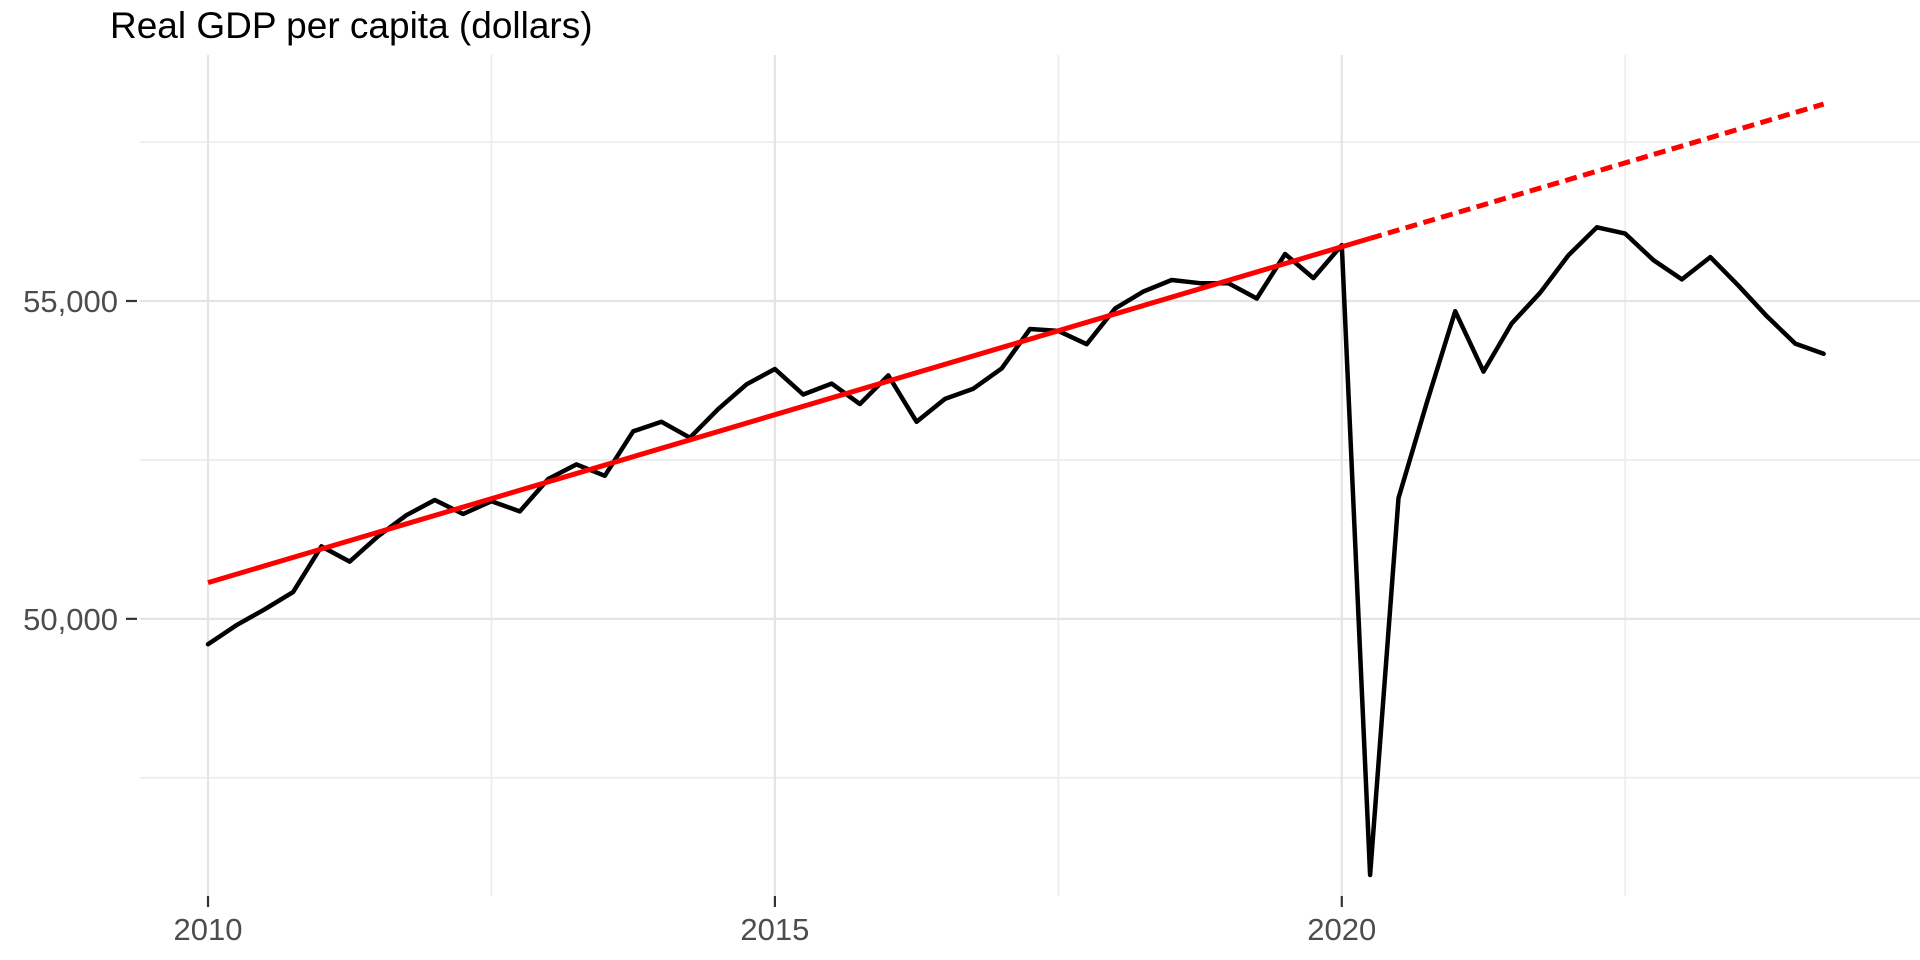 This screenshot has width=1920, height=960. Describe the element at coordinates (70, 619) in the screenshot. I see `y-tick-label: 50,000` at that location.